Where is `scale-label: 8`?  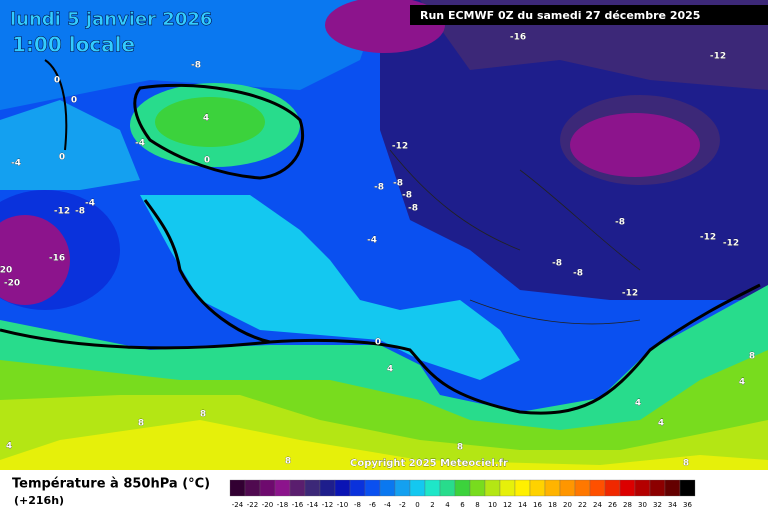 scale-label: 8 is located at coordinates (477, 505).